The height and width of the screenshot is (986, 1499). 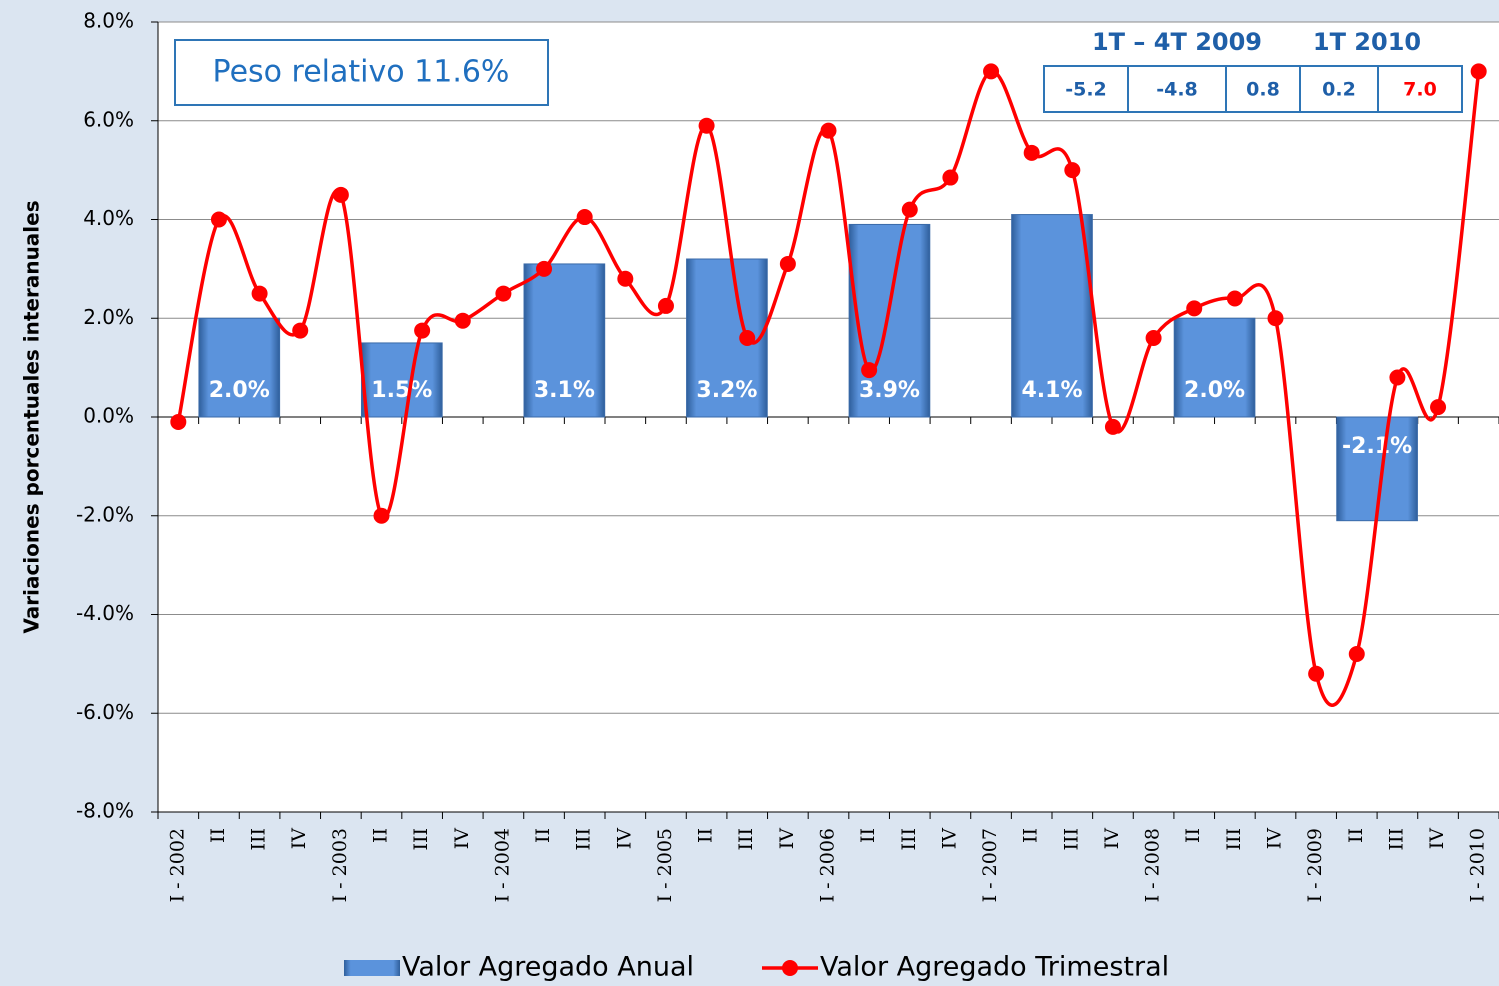 I want to click on annotation: Peso relativo 11.6%, so click(x=361, y=72).